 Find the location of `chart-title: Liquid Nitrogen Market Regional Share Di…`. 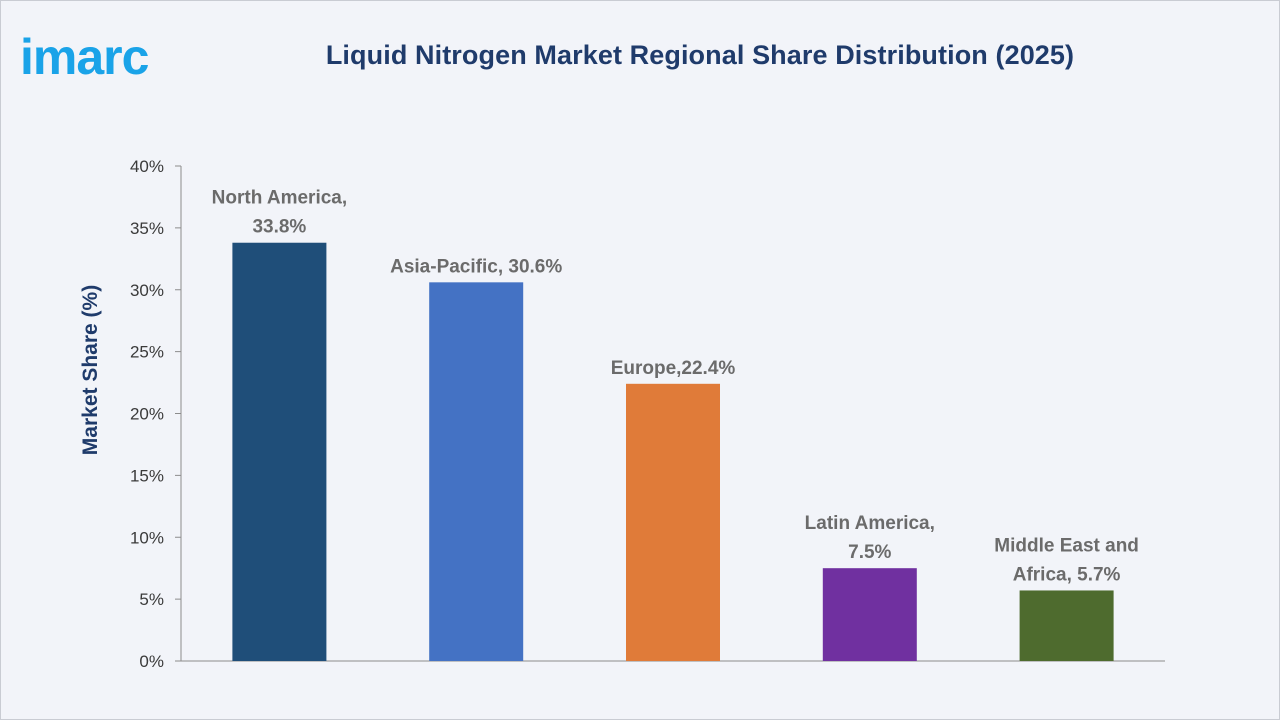

chart-title: Liquid Nitrogen Market Regional Share Di… is located at coordinates (700, 55).